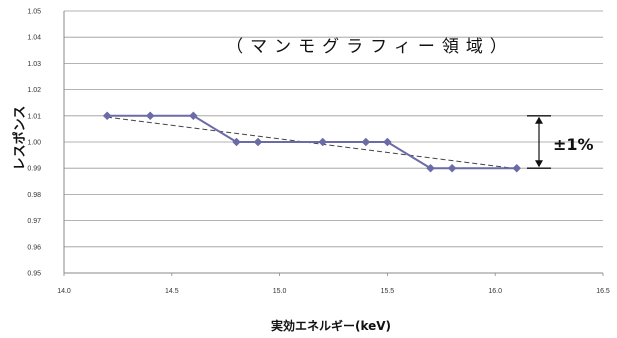 Image resolution: width=617 pixels, height=338 pixels. What do you see at coordinates (20, 138) in the screenshot?
I see `y-axis-title: レスポンス` at bounding box center [20, 138].